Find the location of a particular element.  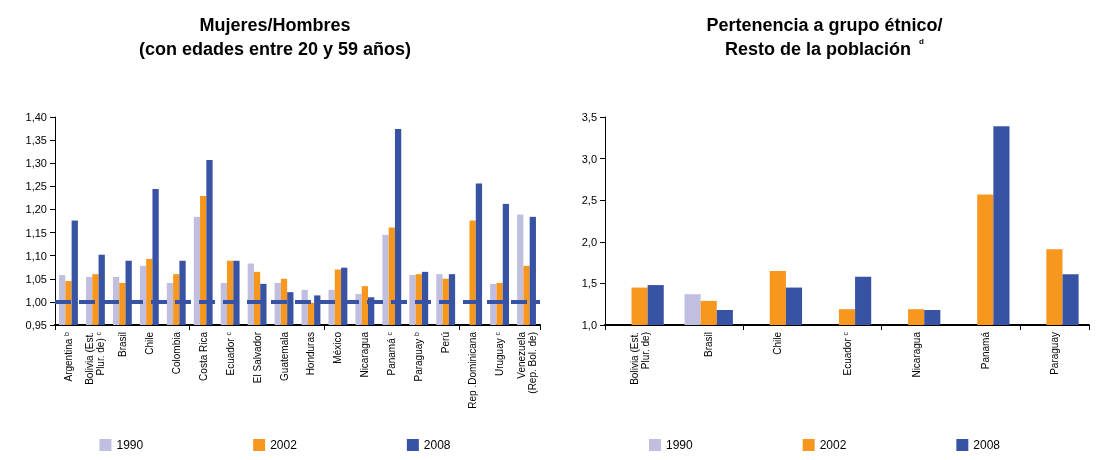

y-tick-label: 1,15 is located at coordinates (36, 232).